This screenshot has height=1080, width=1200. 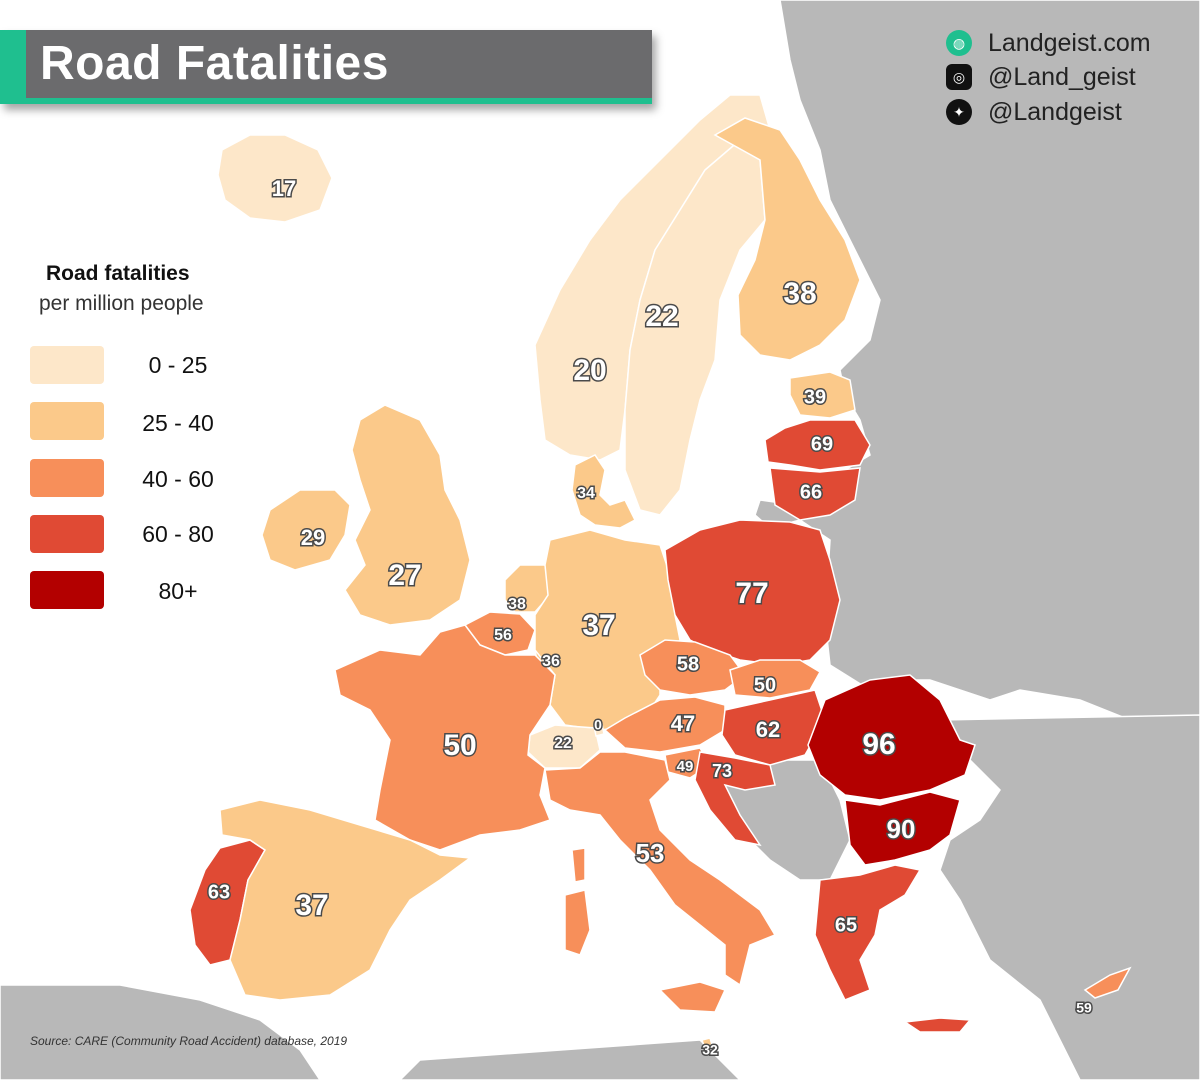 What do you see at coordinates (551, 661) in the screenshot?
I see `label-luxembourg: 36` at bounding box center [551, 661].